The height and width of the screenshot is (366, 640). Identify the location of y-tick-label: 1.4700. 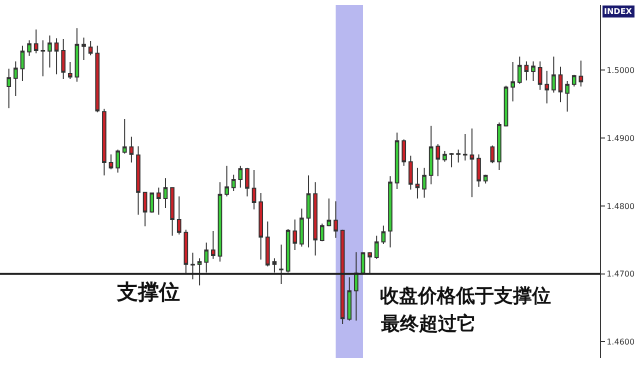
(620, 274).